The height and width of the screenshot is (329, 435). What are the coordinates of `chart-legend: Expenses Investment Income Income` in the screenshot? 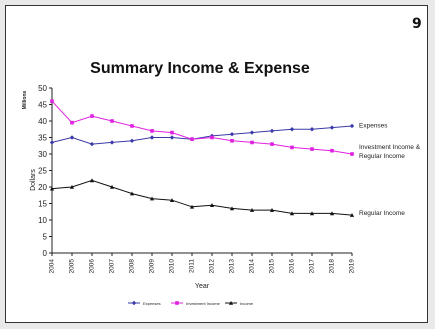 It's located at (191, 303).